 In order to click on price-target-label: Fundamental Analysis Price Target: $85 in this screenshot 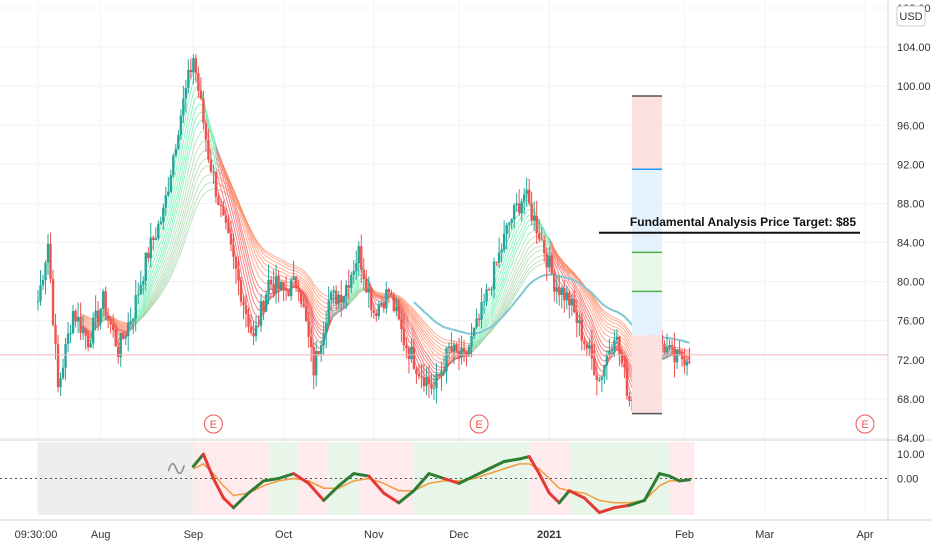, I will do `click(743, 222)`.